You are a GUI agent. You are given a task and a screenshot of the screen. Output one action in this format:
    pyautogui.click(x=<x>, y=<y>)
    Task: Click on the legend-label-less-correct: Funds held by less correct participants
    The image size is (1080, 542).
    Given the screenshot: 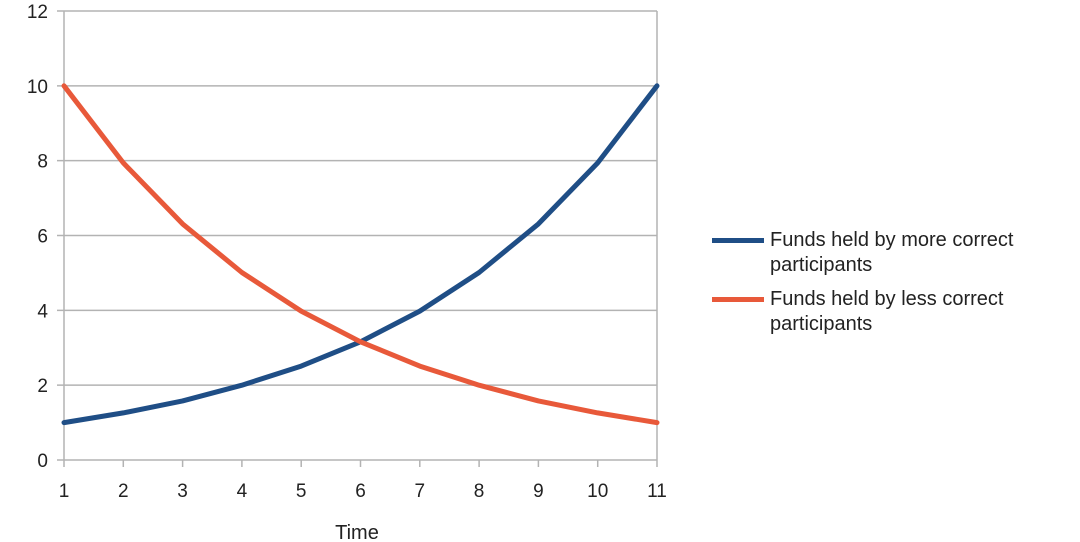 What is the action you would take?
    pyautogui.click(x=887, y=311)
    